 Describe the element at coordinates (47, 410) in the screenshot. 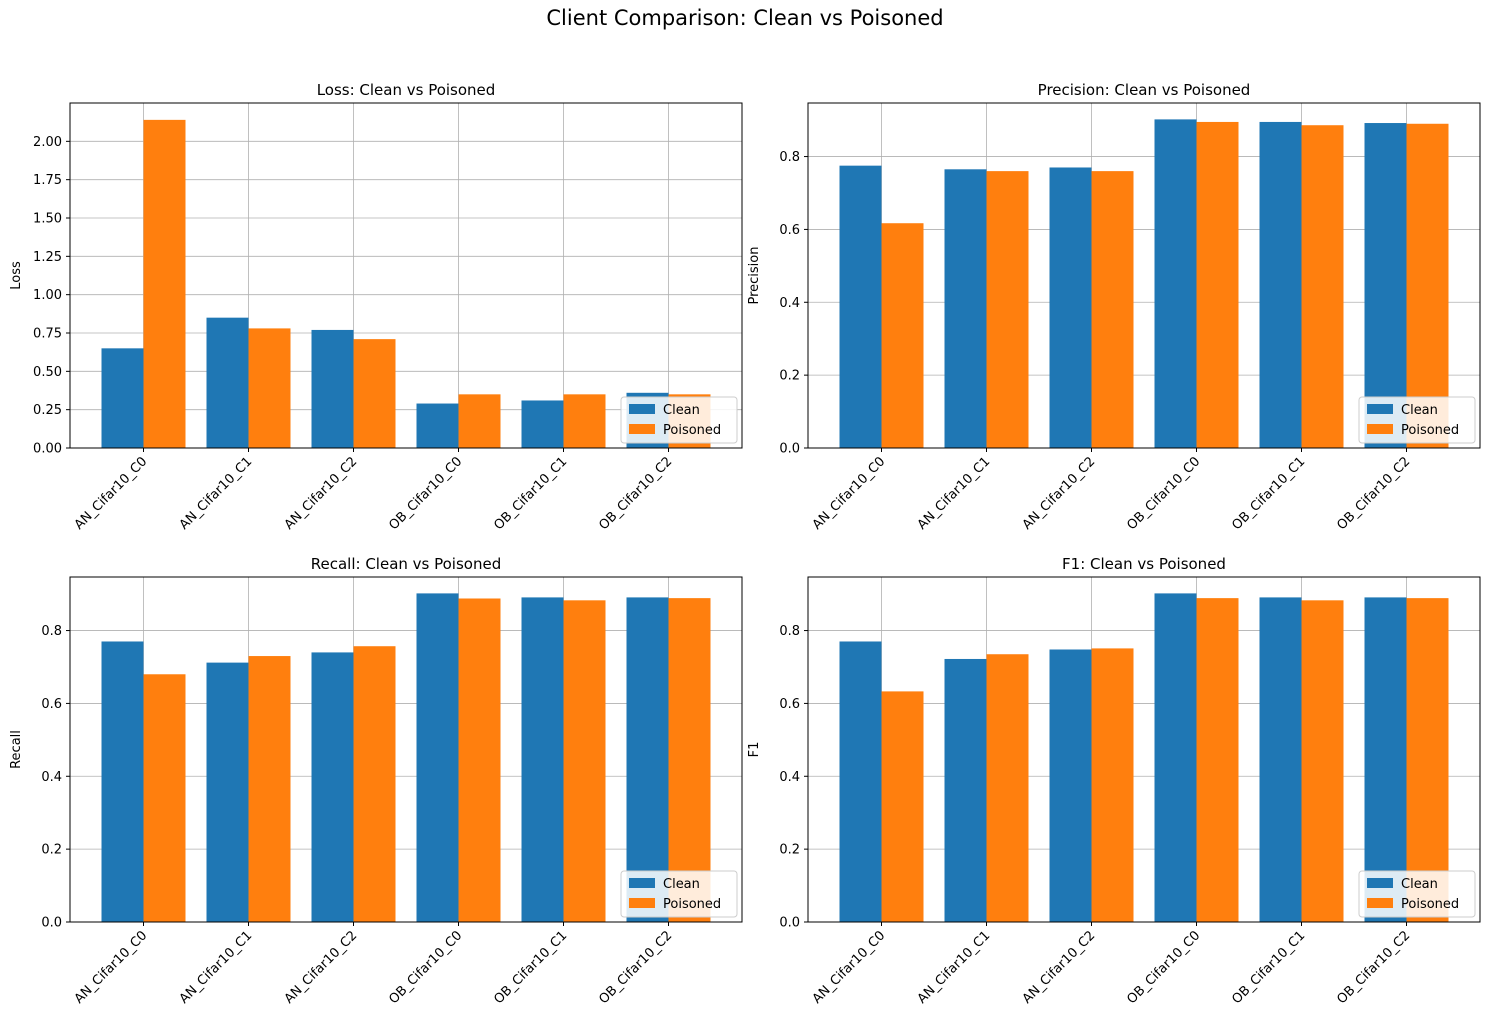

I see `y-tick-label: 0.25` at that location.